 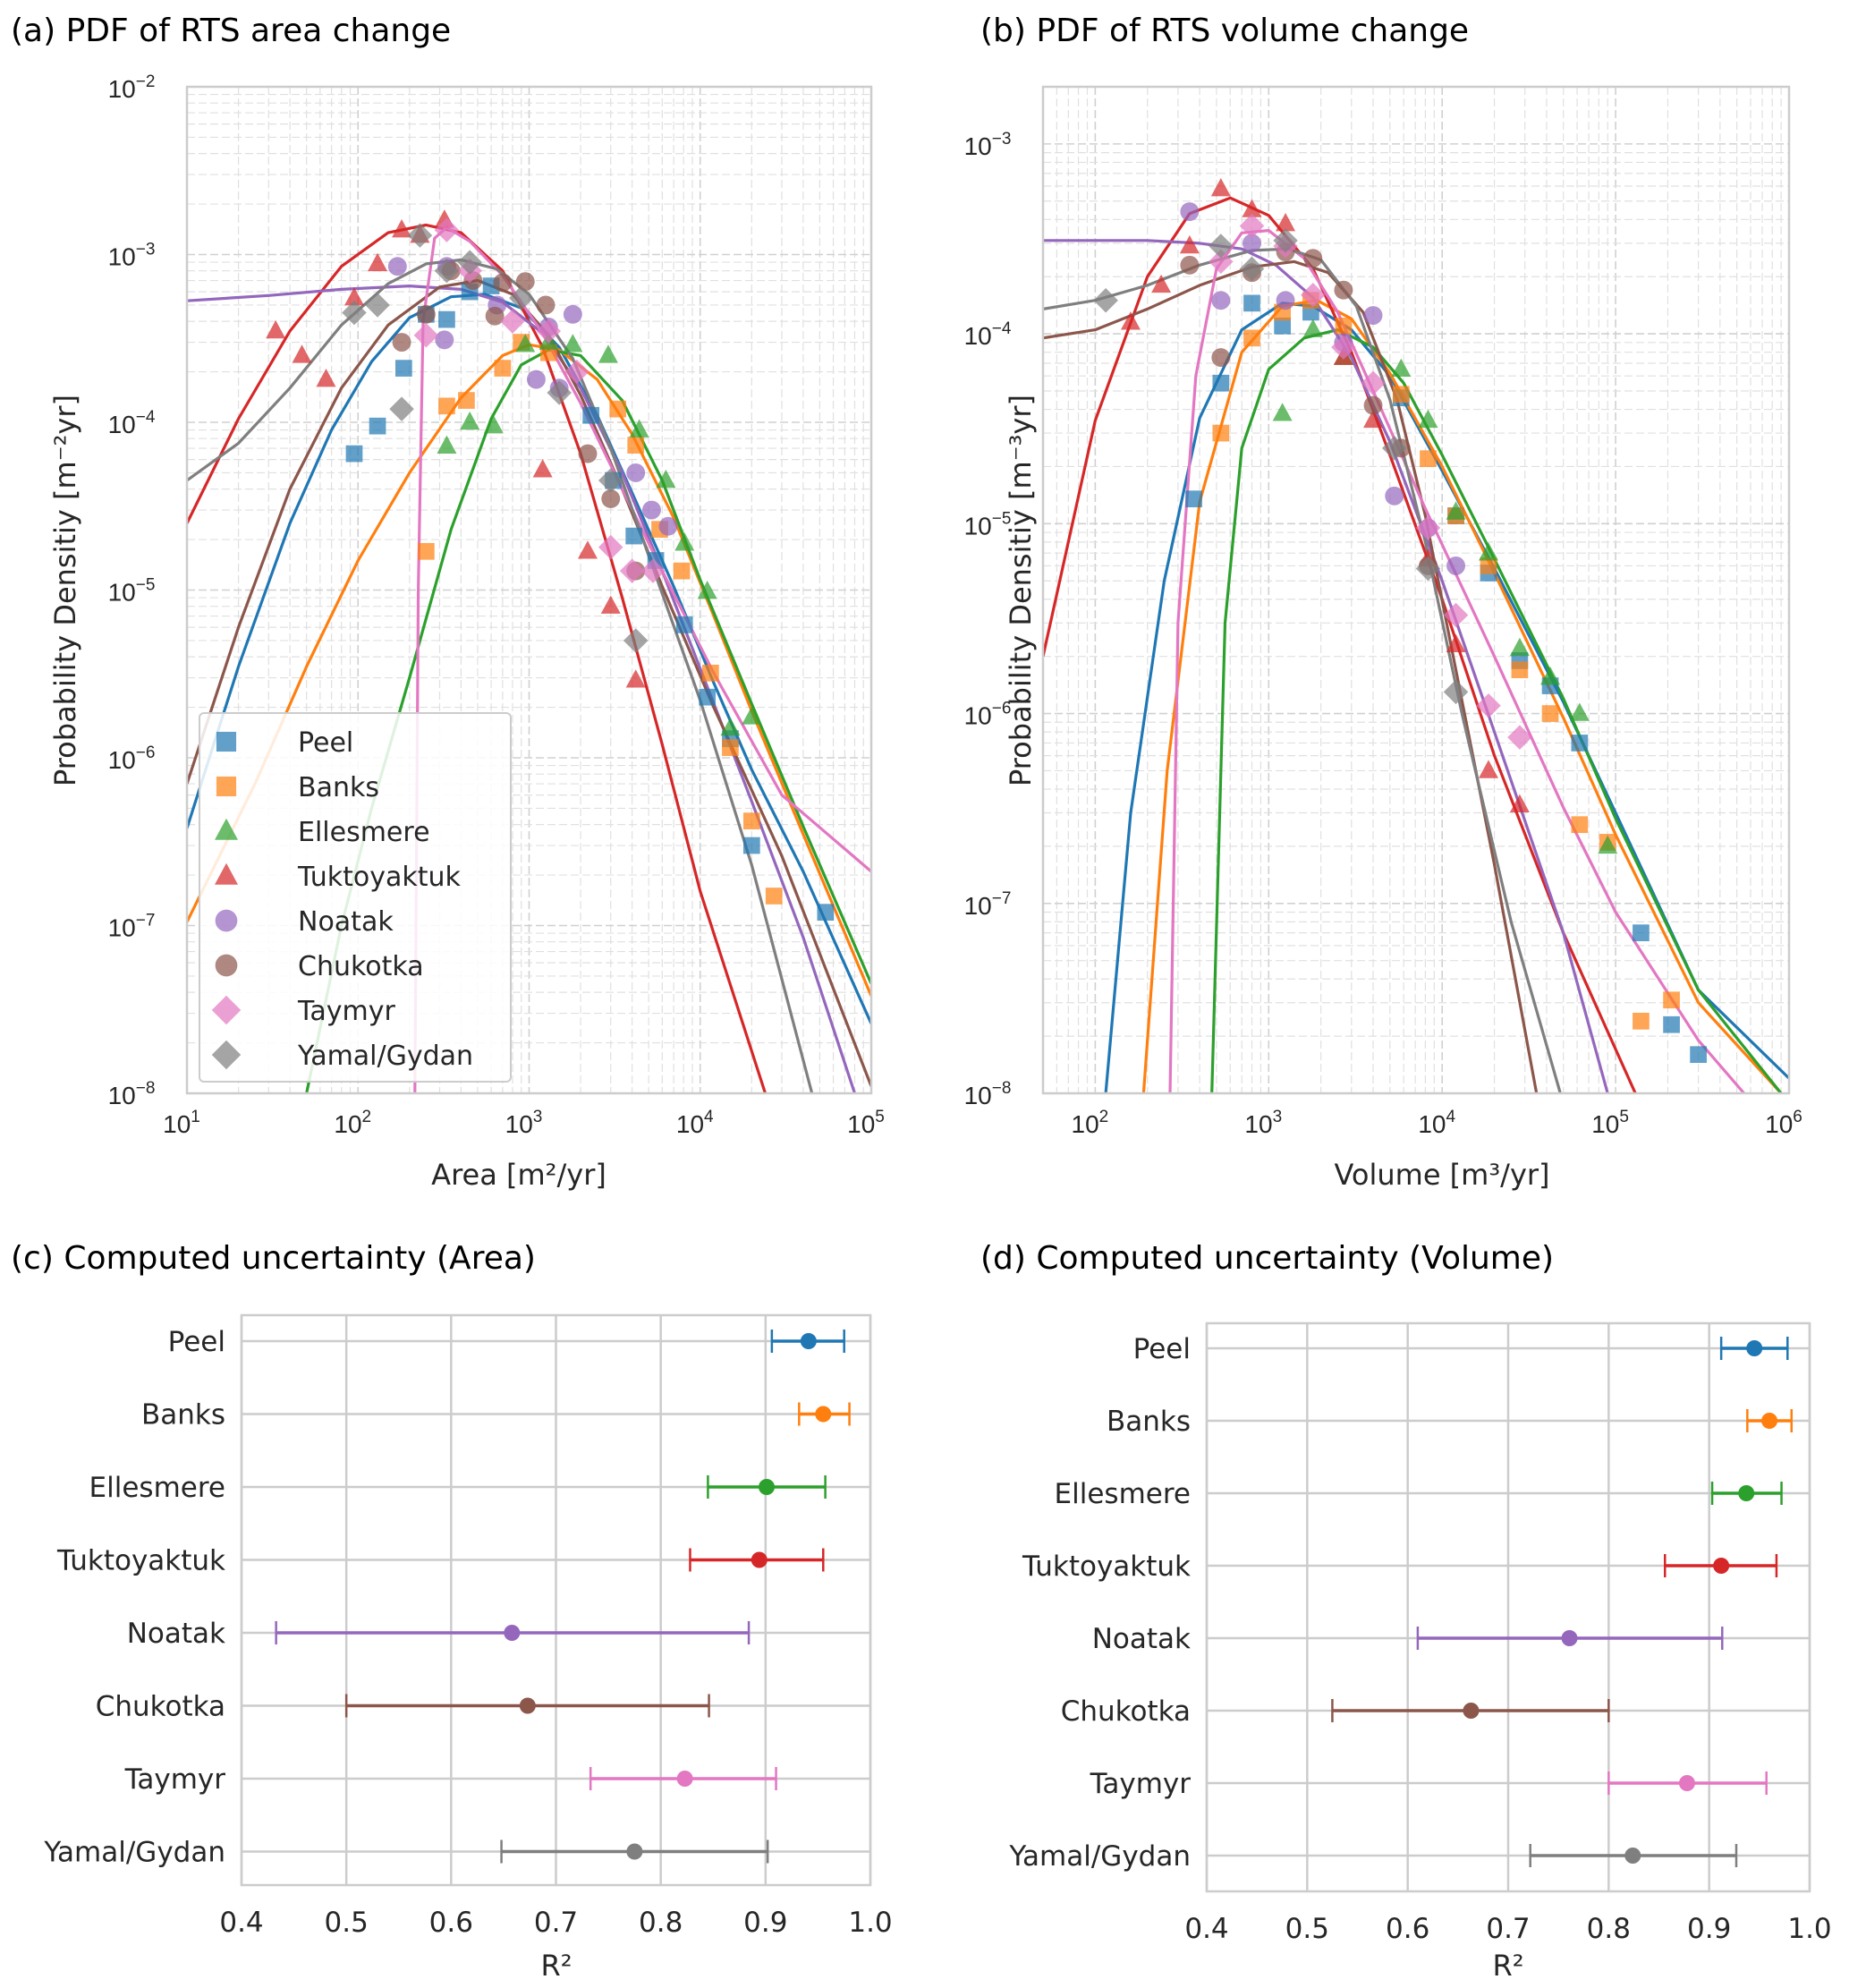 What do you see at coordinates (132, 1094) in the screenshot?
I see `panel-a-ytick-label: 10⁻⁸` at bounding box center [132, 1094].